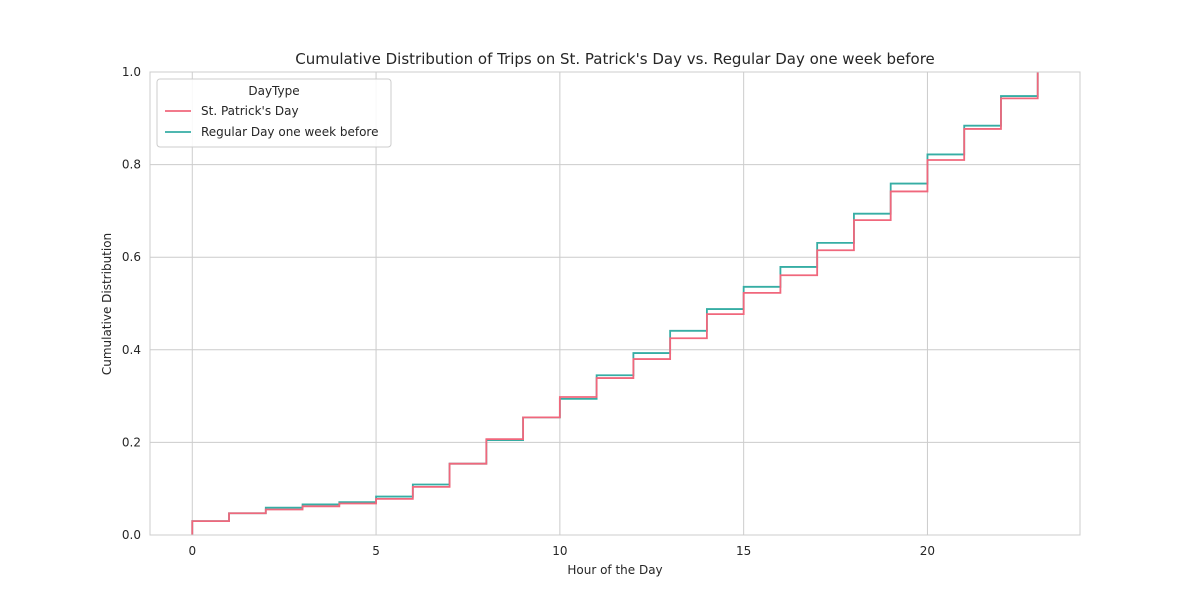 The image size is (1200, 600). What do you see at coordinates (289, 132) in the screenshot?
I see `legend-label: Regular Day one week before` at bounding box center [289, 132].